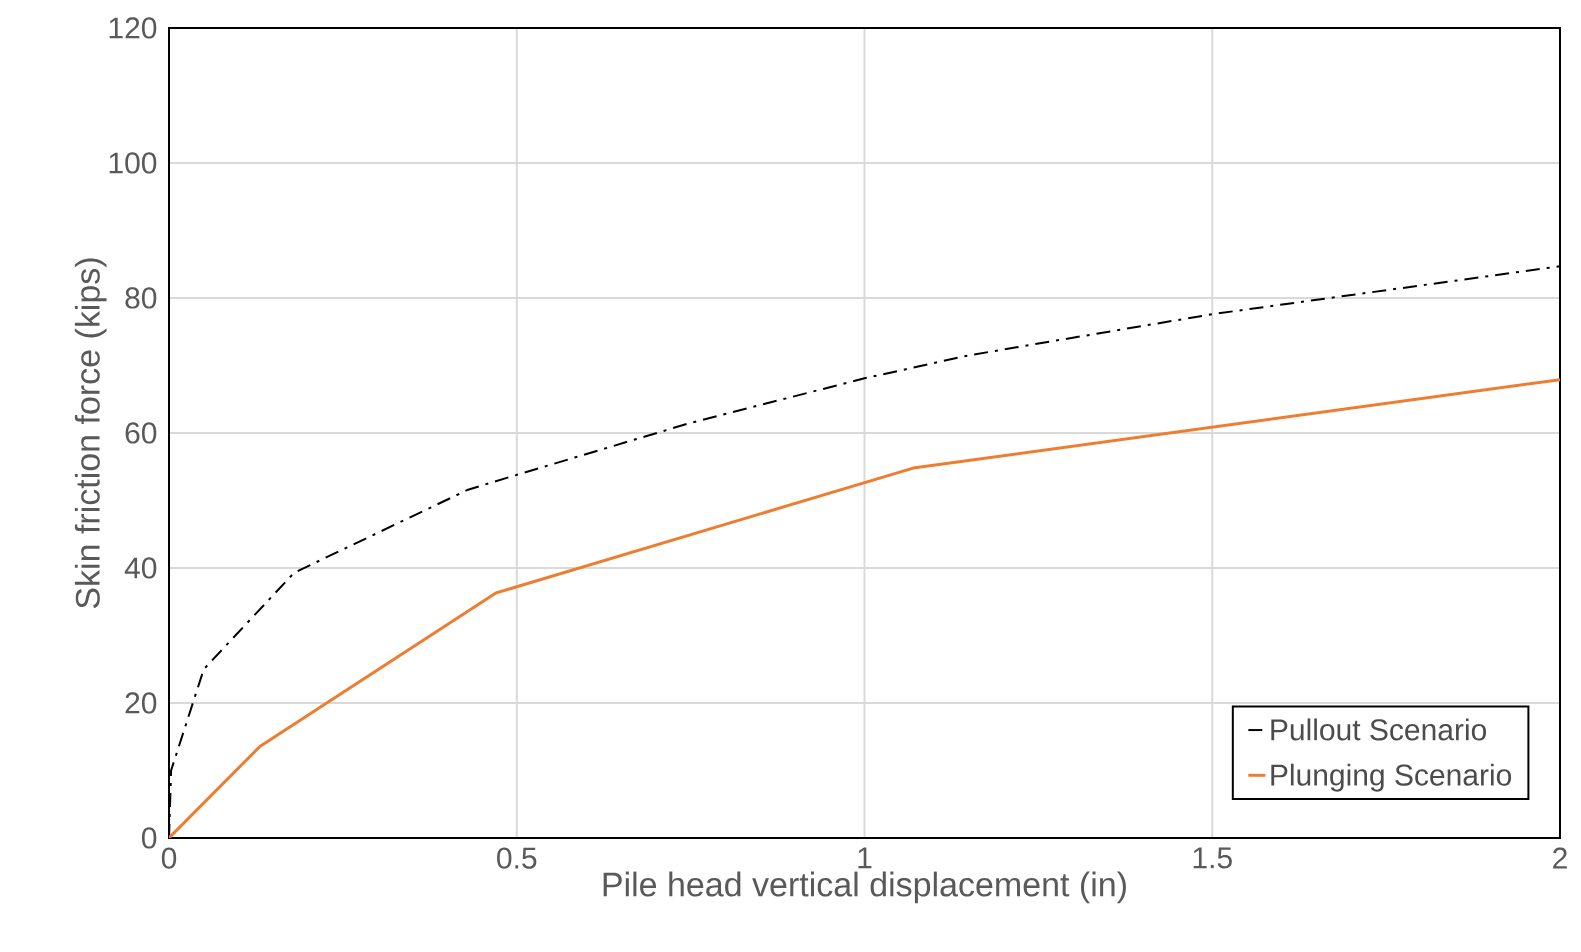 This screenshot has height=952, width=1581. I want to click on y-tick-label: 80, so click(141, 298).